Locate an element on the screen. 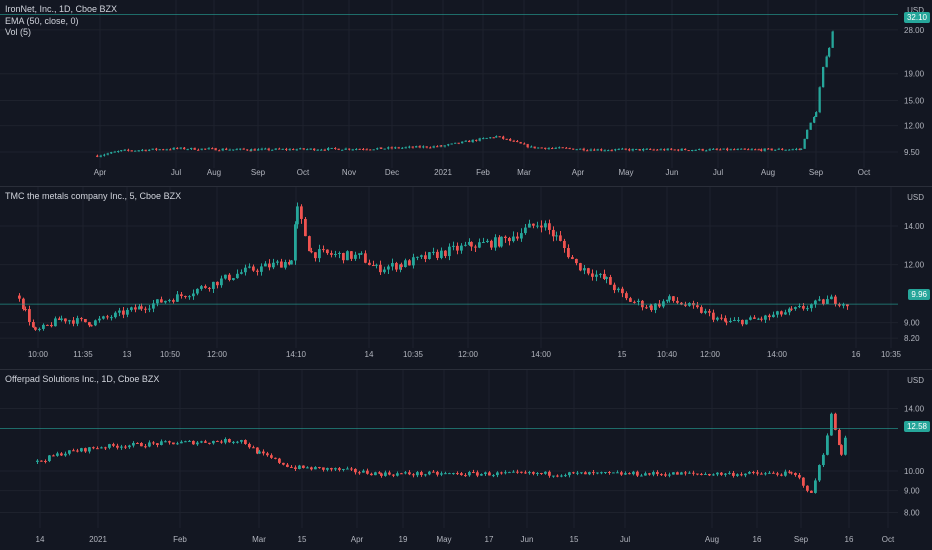 The height and width of the screenshot is (550, 932). x-axis-tick-label: Sep is located at coordinates (801, 539).